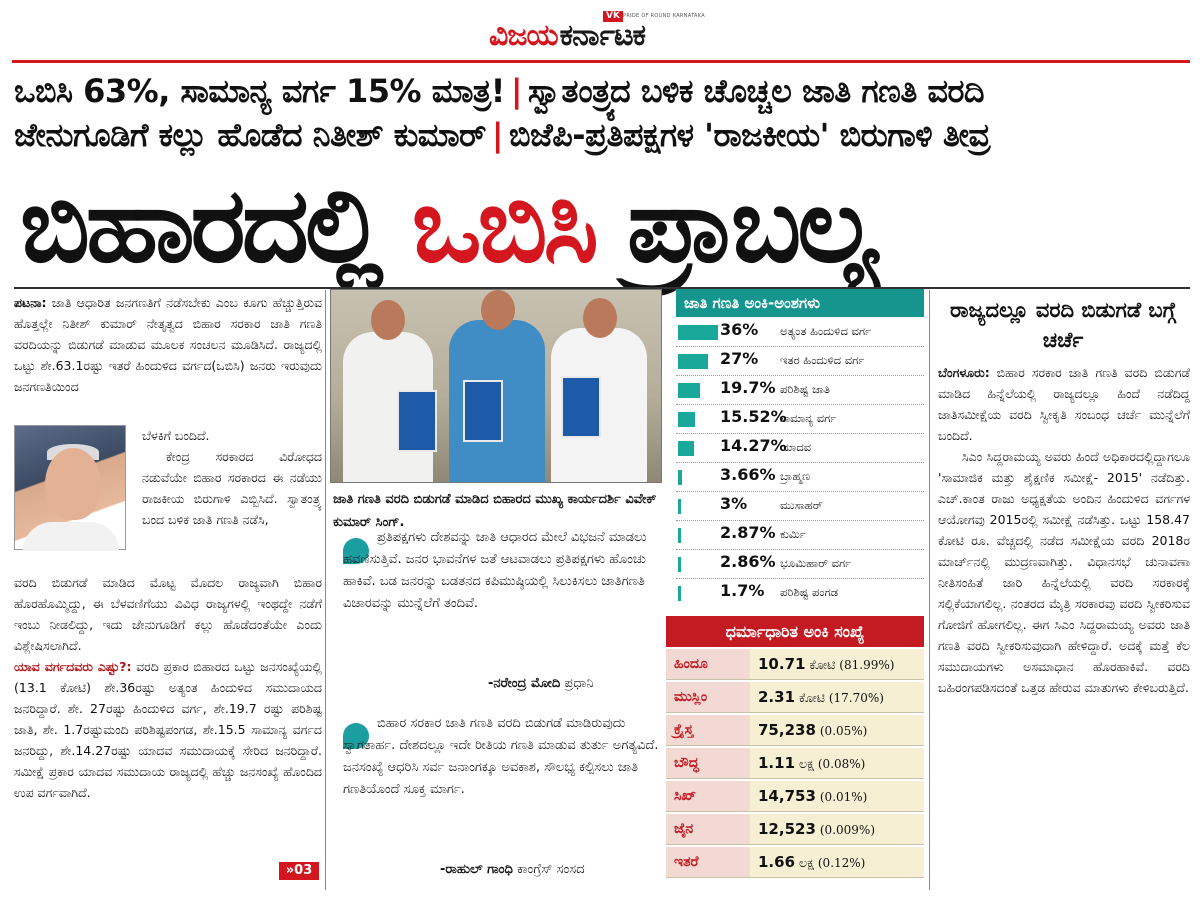 The height and width of the screenshot is (905, 1200). I want to click on caste-row: 1.7% ಪರಿಶಿಷ್ಟ ಪಂಗಡ, so click(800, 593).